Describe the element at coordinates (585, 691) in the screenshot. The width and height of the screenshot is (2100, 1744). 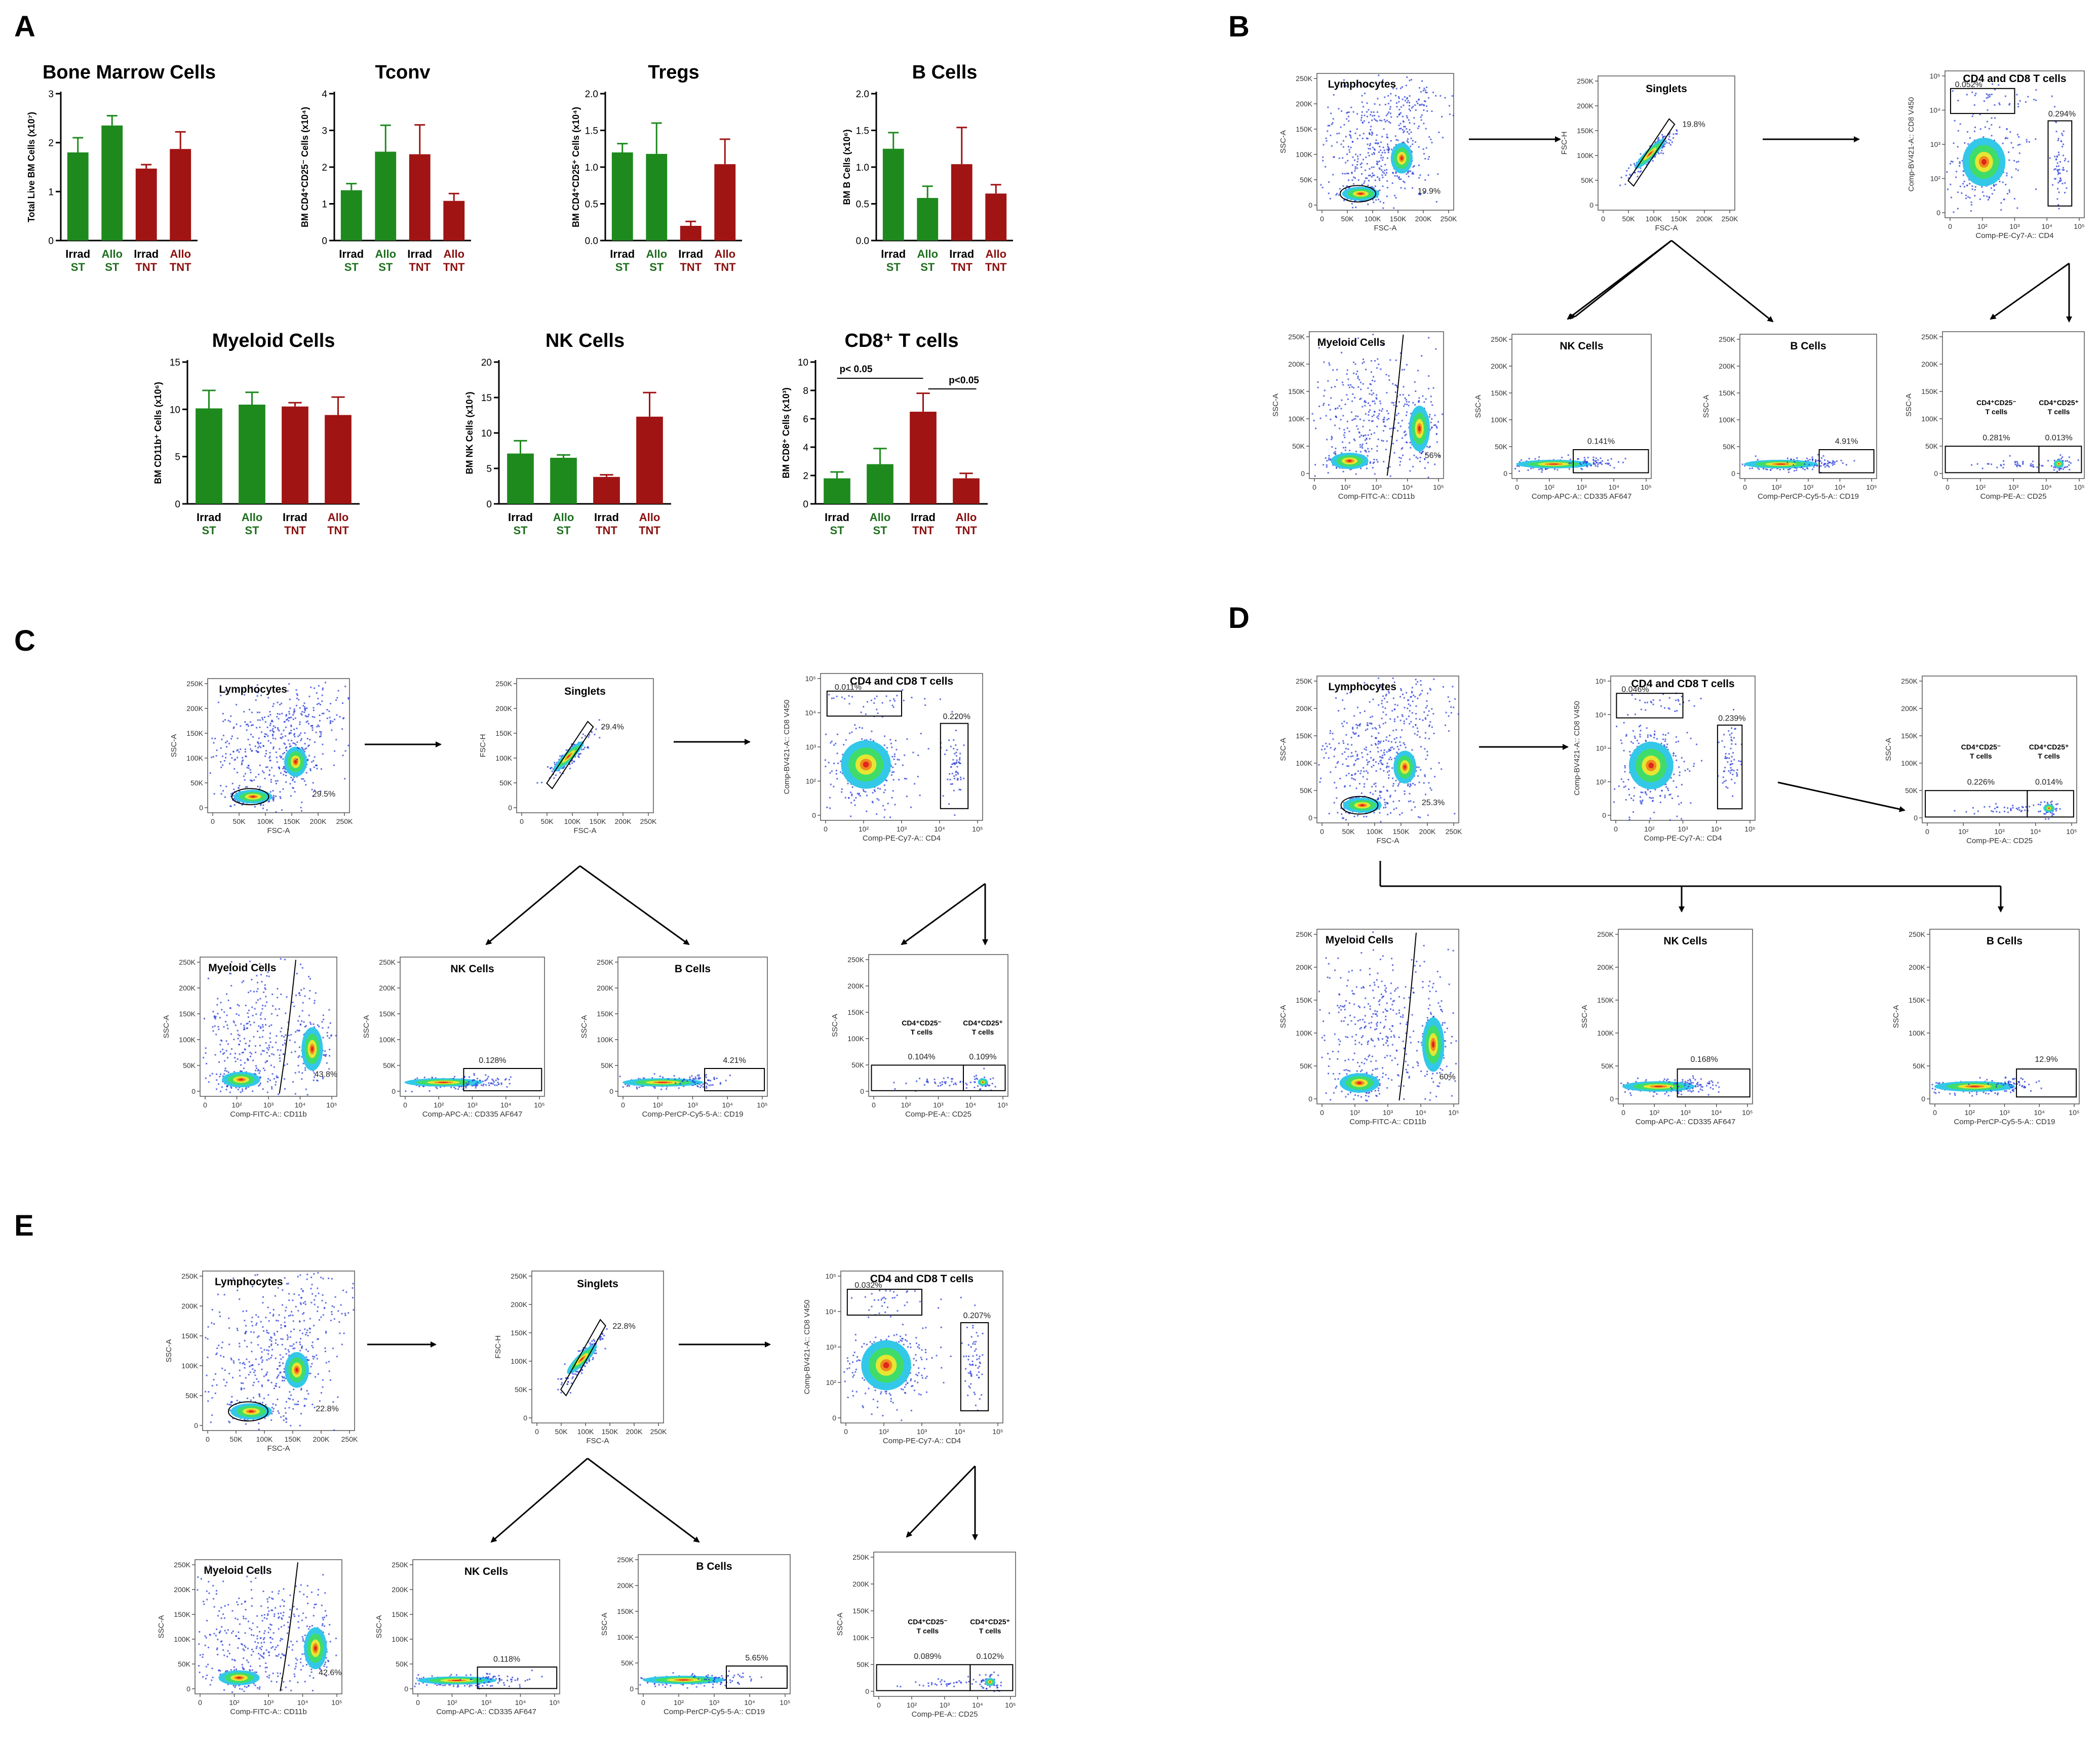
I see `plot-title: Singlets` at that location.